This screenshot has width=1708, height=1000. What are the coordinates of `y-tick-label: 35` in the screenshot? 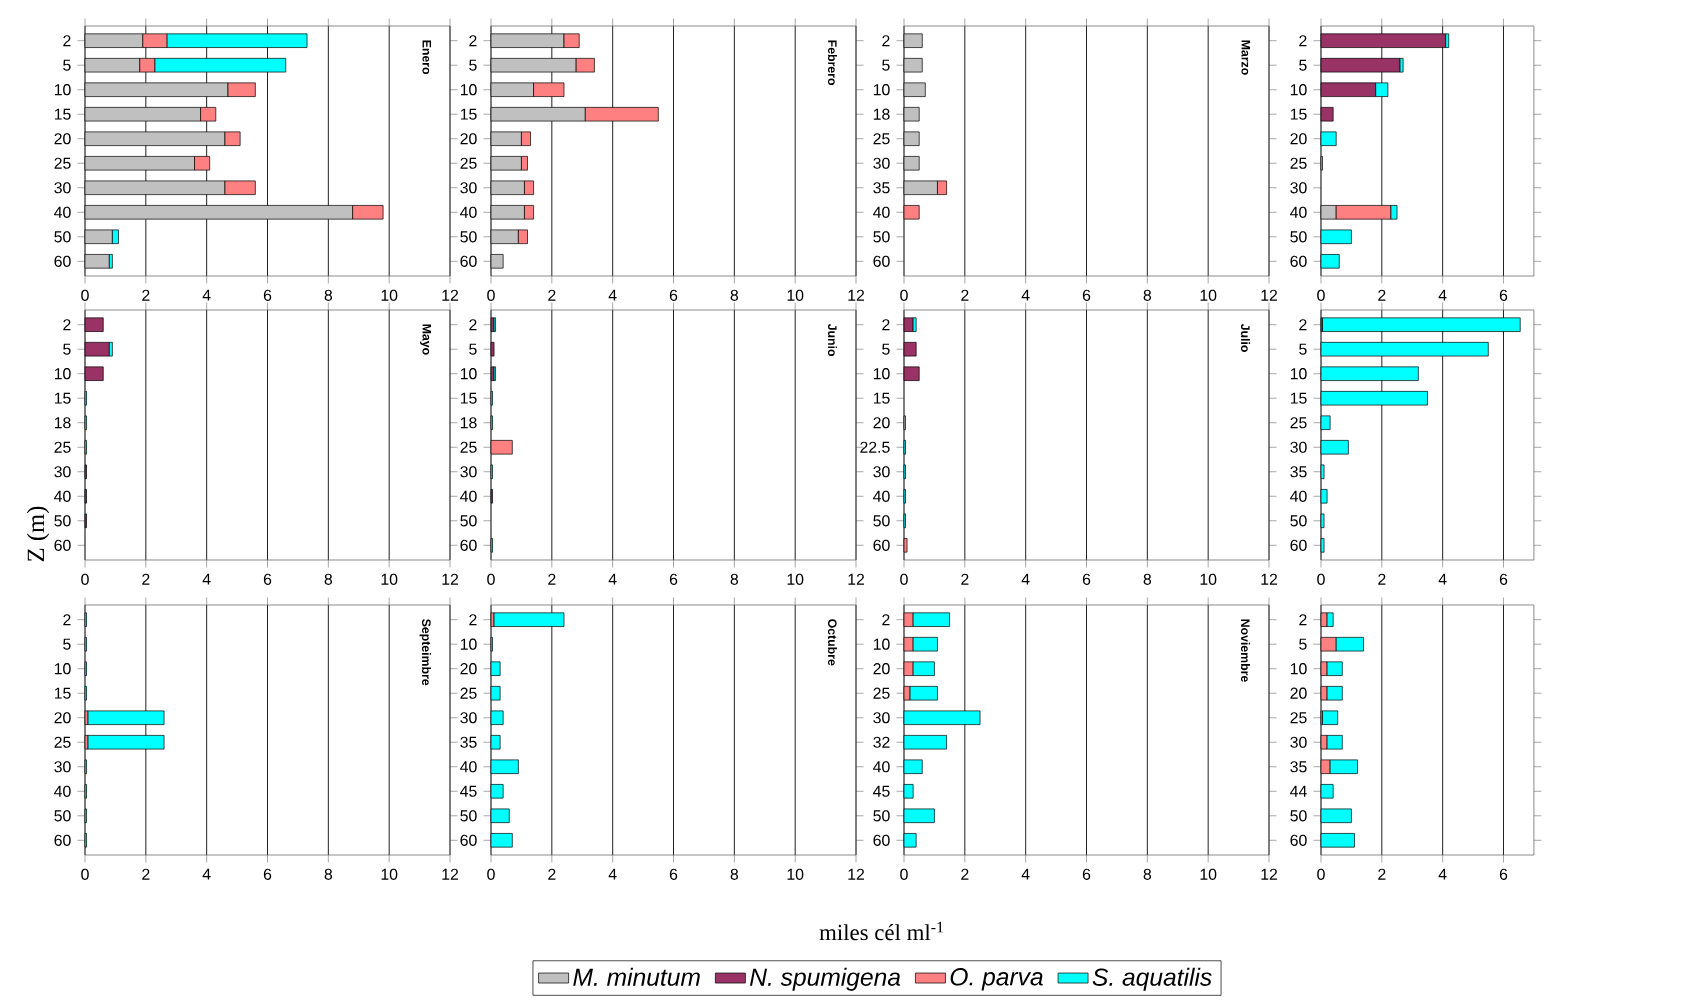 It's located at (468, 742).